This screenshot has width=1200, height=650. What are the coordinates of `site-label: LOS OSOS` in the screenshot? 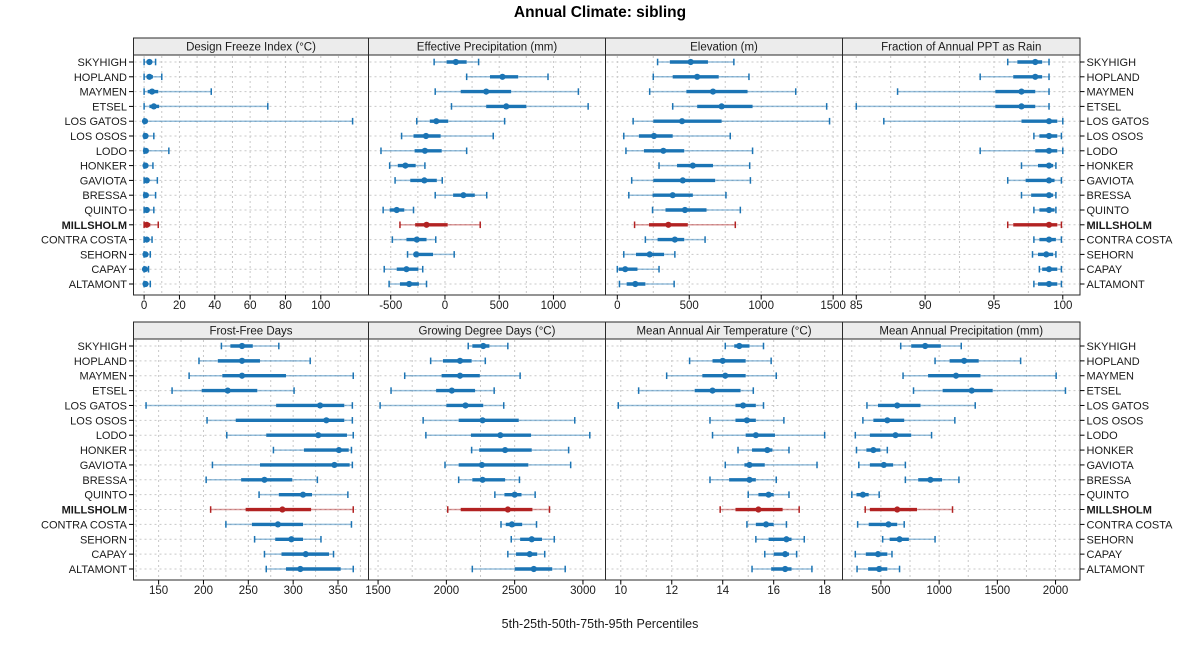 It's located at (98, 137).